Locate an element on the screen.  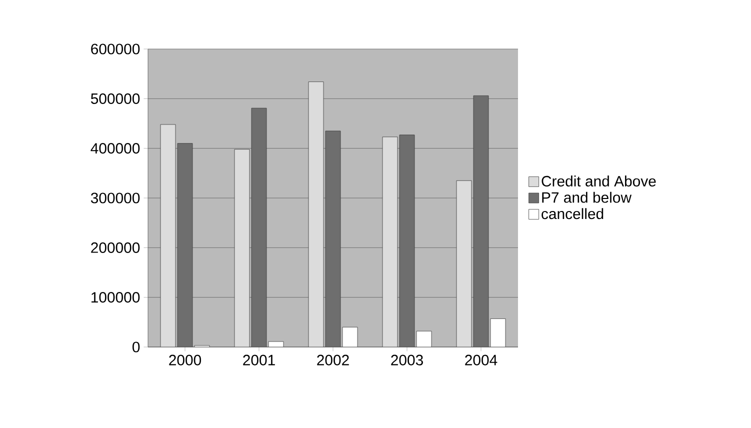
x-tick-label: 2000 is located at coordinates (185, 360).